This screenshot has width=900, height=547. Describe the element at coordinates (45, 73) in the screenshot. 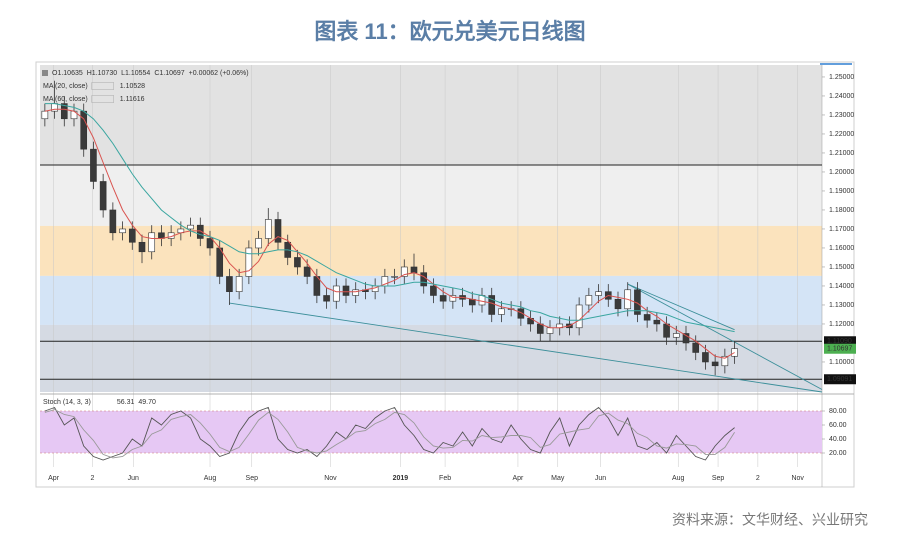

I see `legend-icon` at that location.